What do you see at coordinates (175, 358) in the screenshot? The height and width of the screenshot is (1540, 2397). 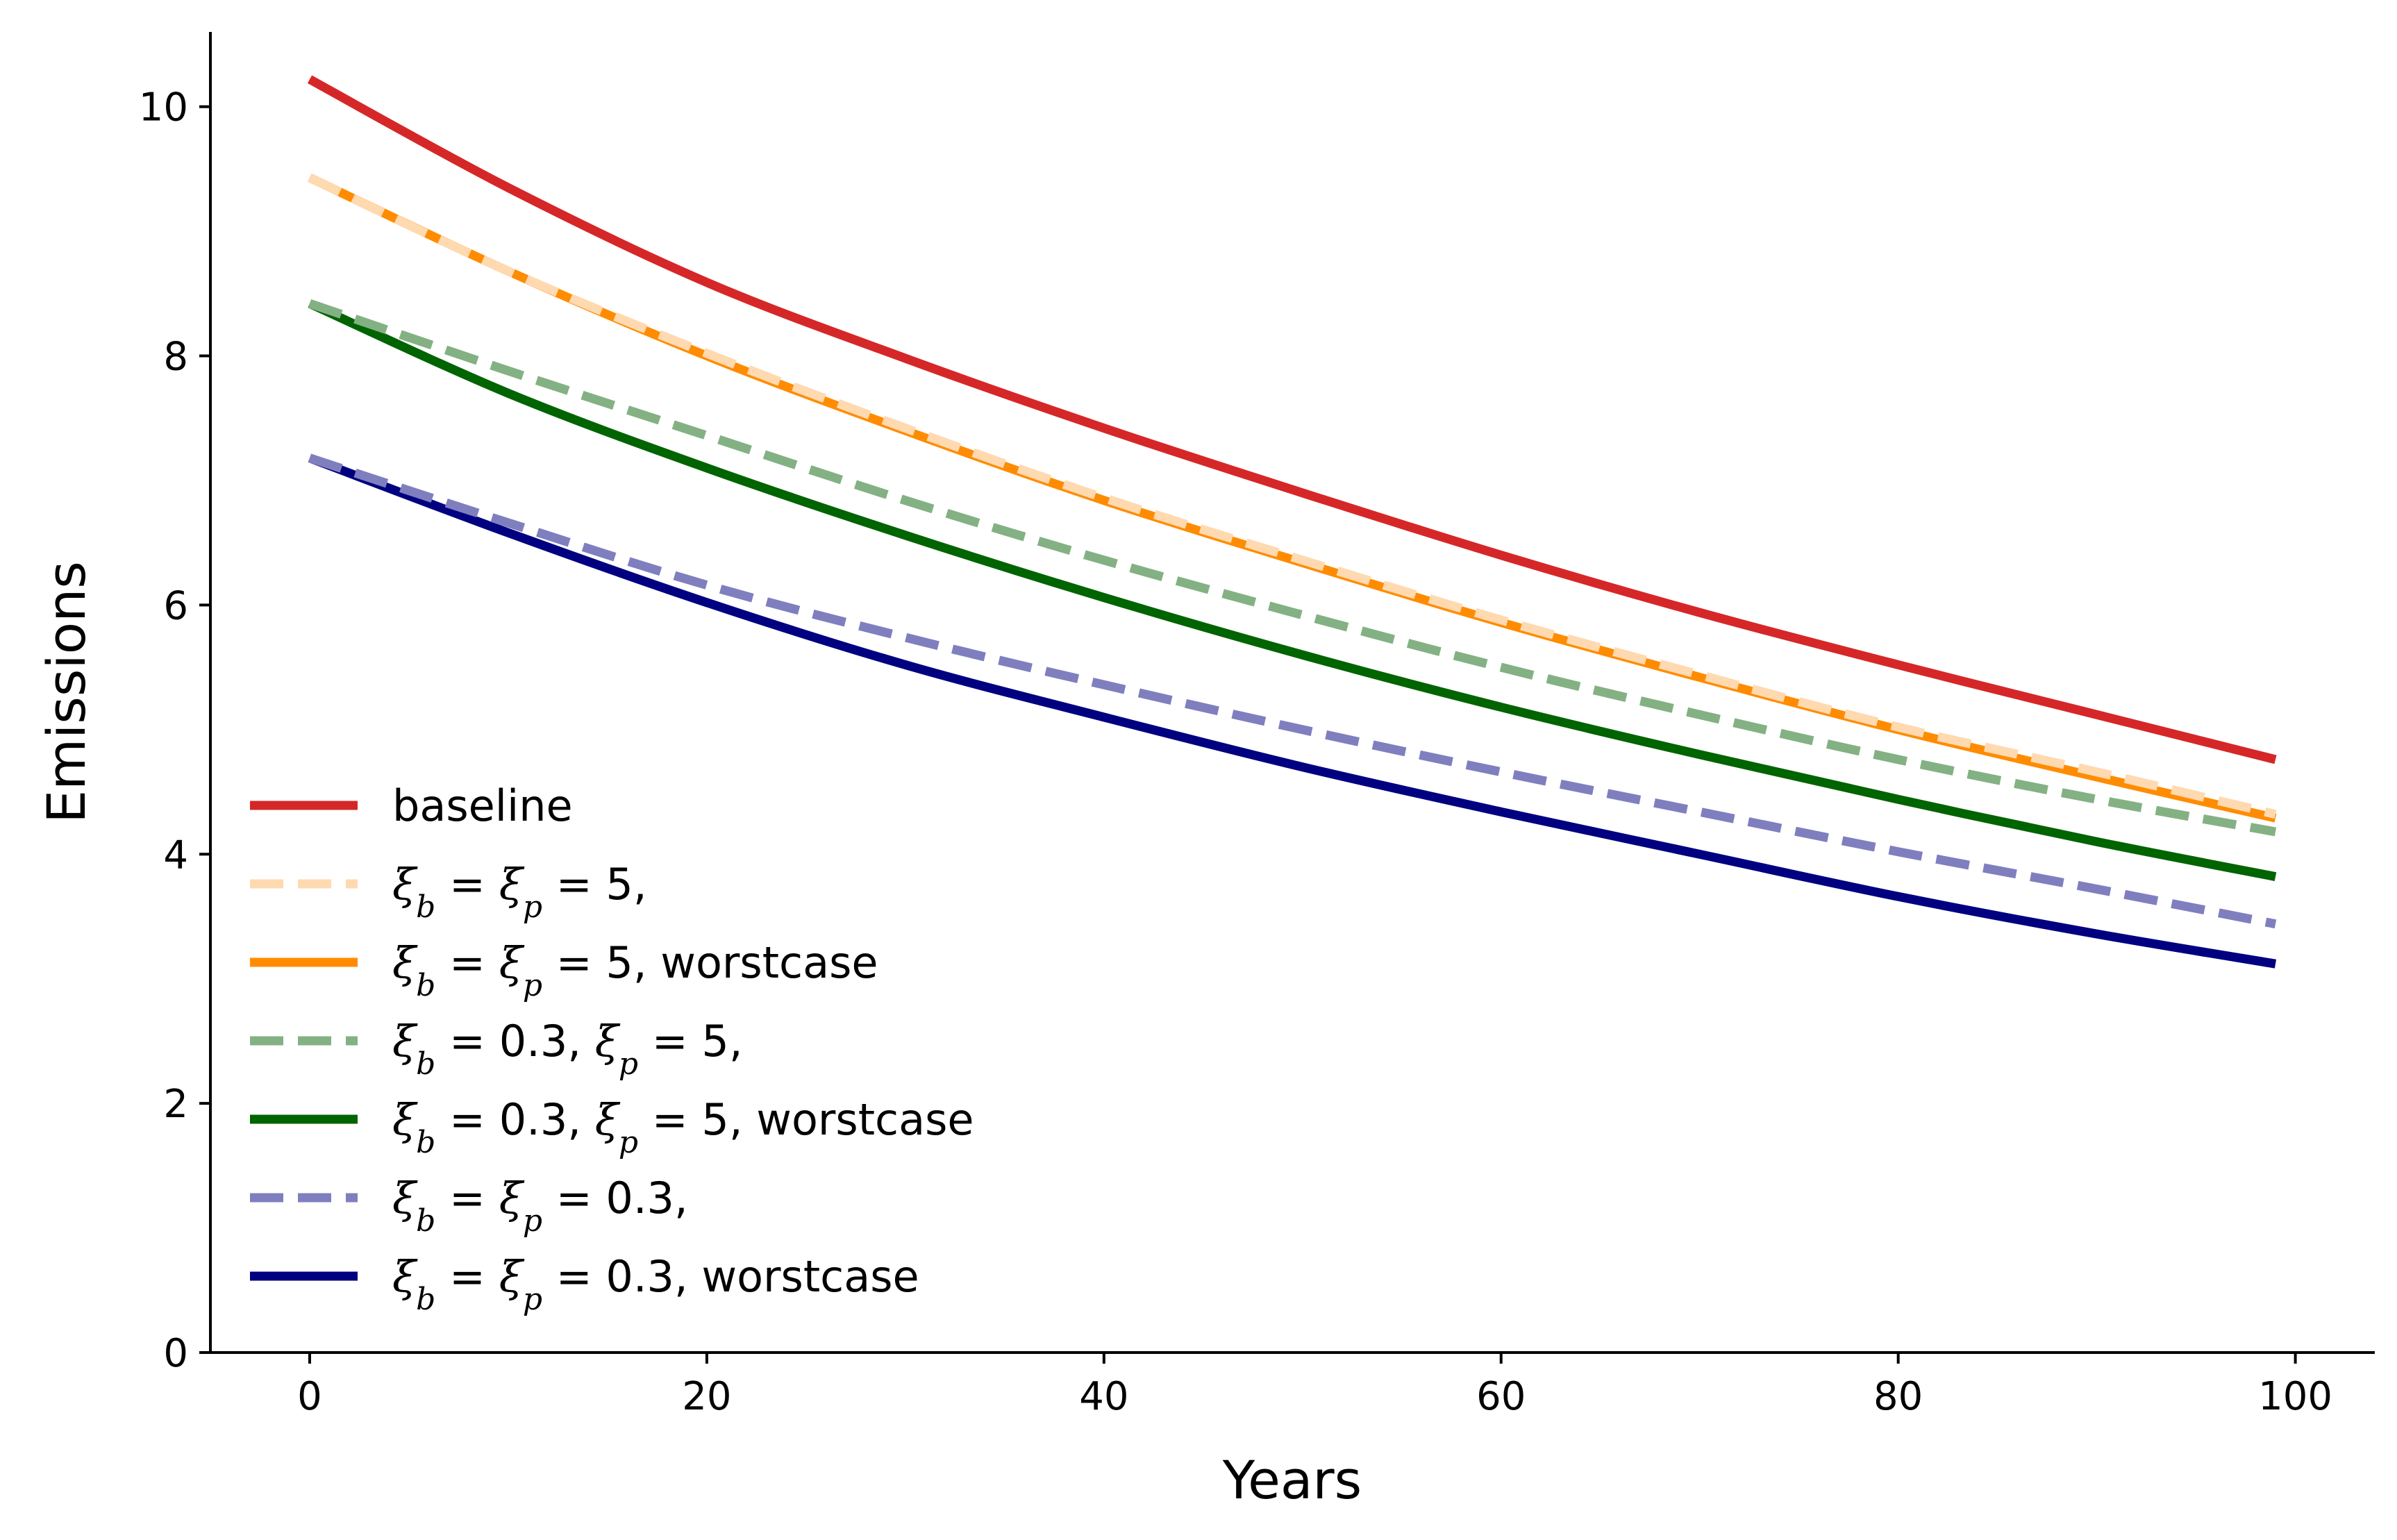 I see `y-tick-label: 8` at bounding box center [175, 358].